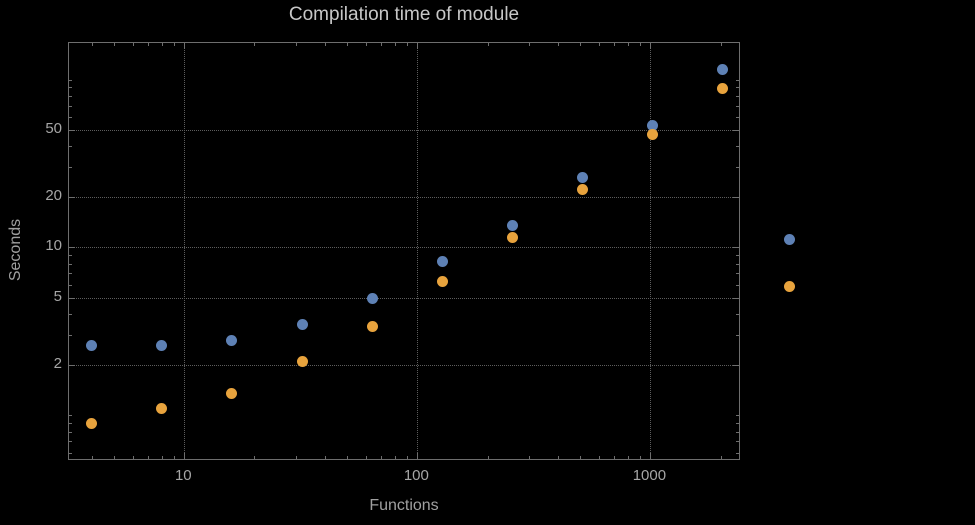 The height and width of the screenshot is (525, 975). I want to click on chart-title: Compilation time of module, so click(404, 14).